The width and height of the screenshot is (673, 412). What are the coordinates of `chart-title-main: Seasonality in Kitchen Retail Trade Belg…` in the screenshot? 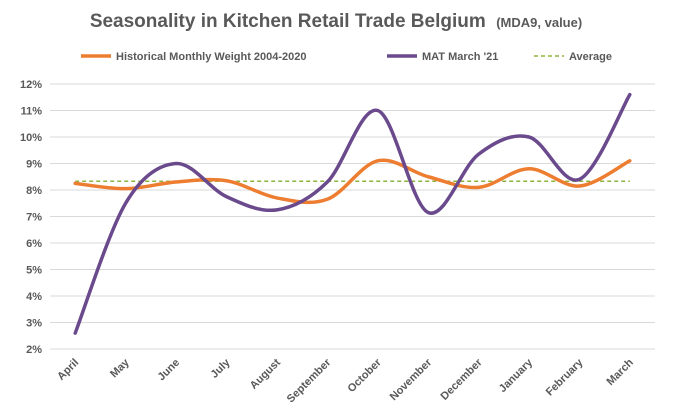 It's located at (288, 21).